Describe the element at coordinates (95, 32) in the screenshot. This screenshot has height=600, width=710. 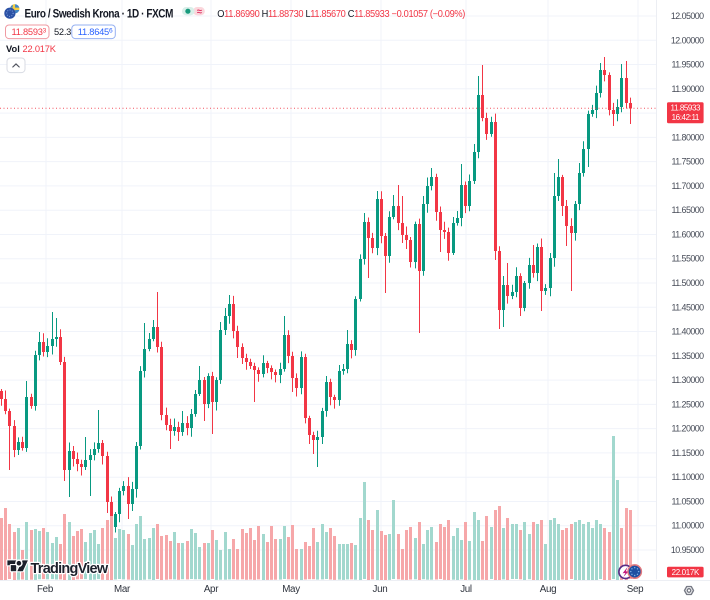
I see `svg-text: 11.86456` at that location.